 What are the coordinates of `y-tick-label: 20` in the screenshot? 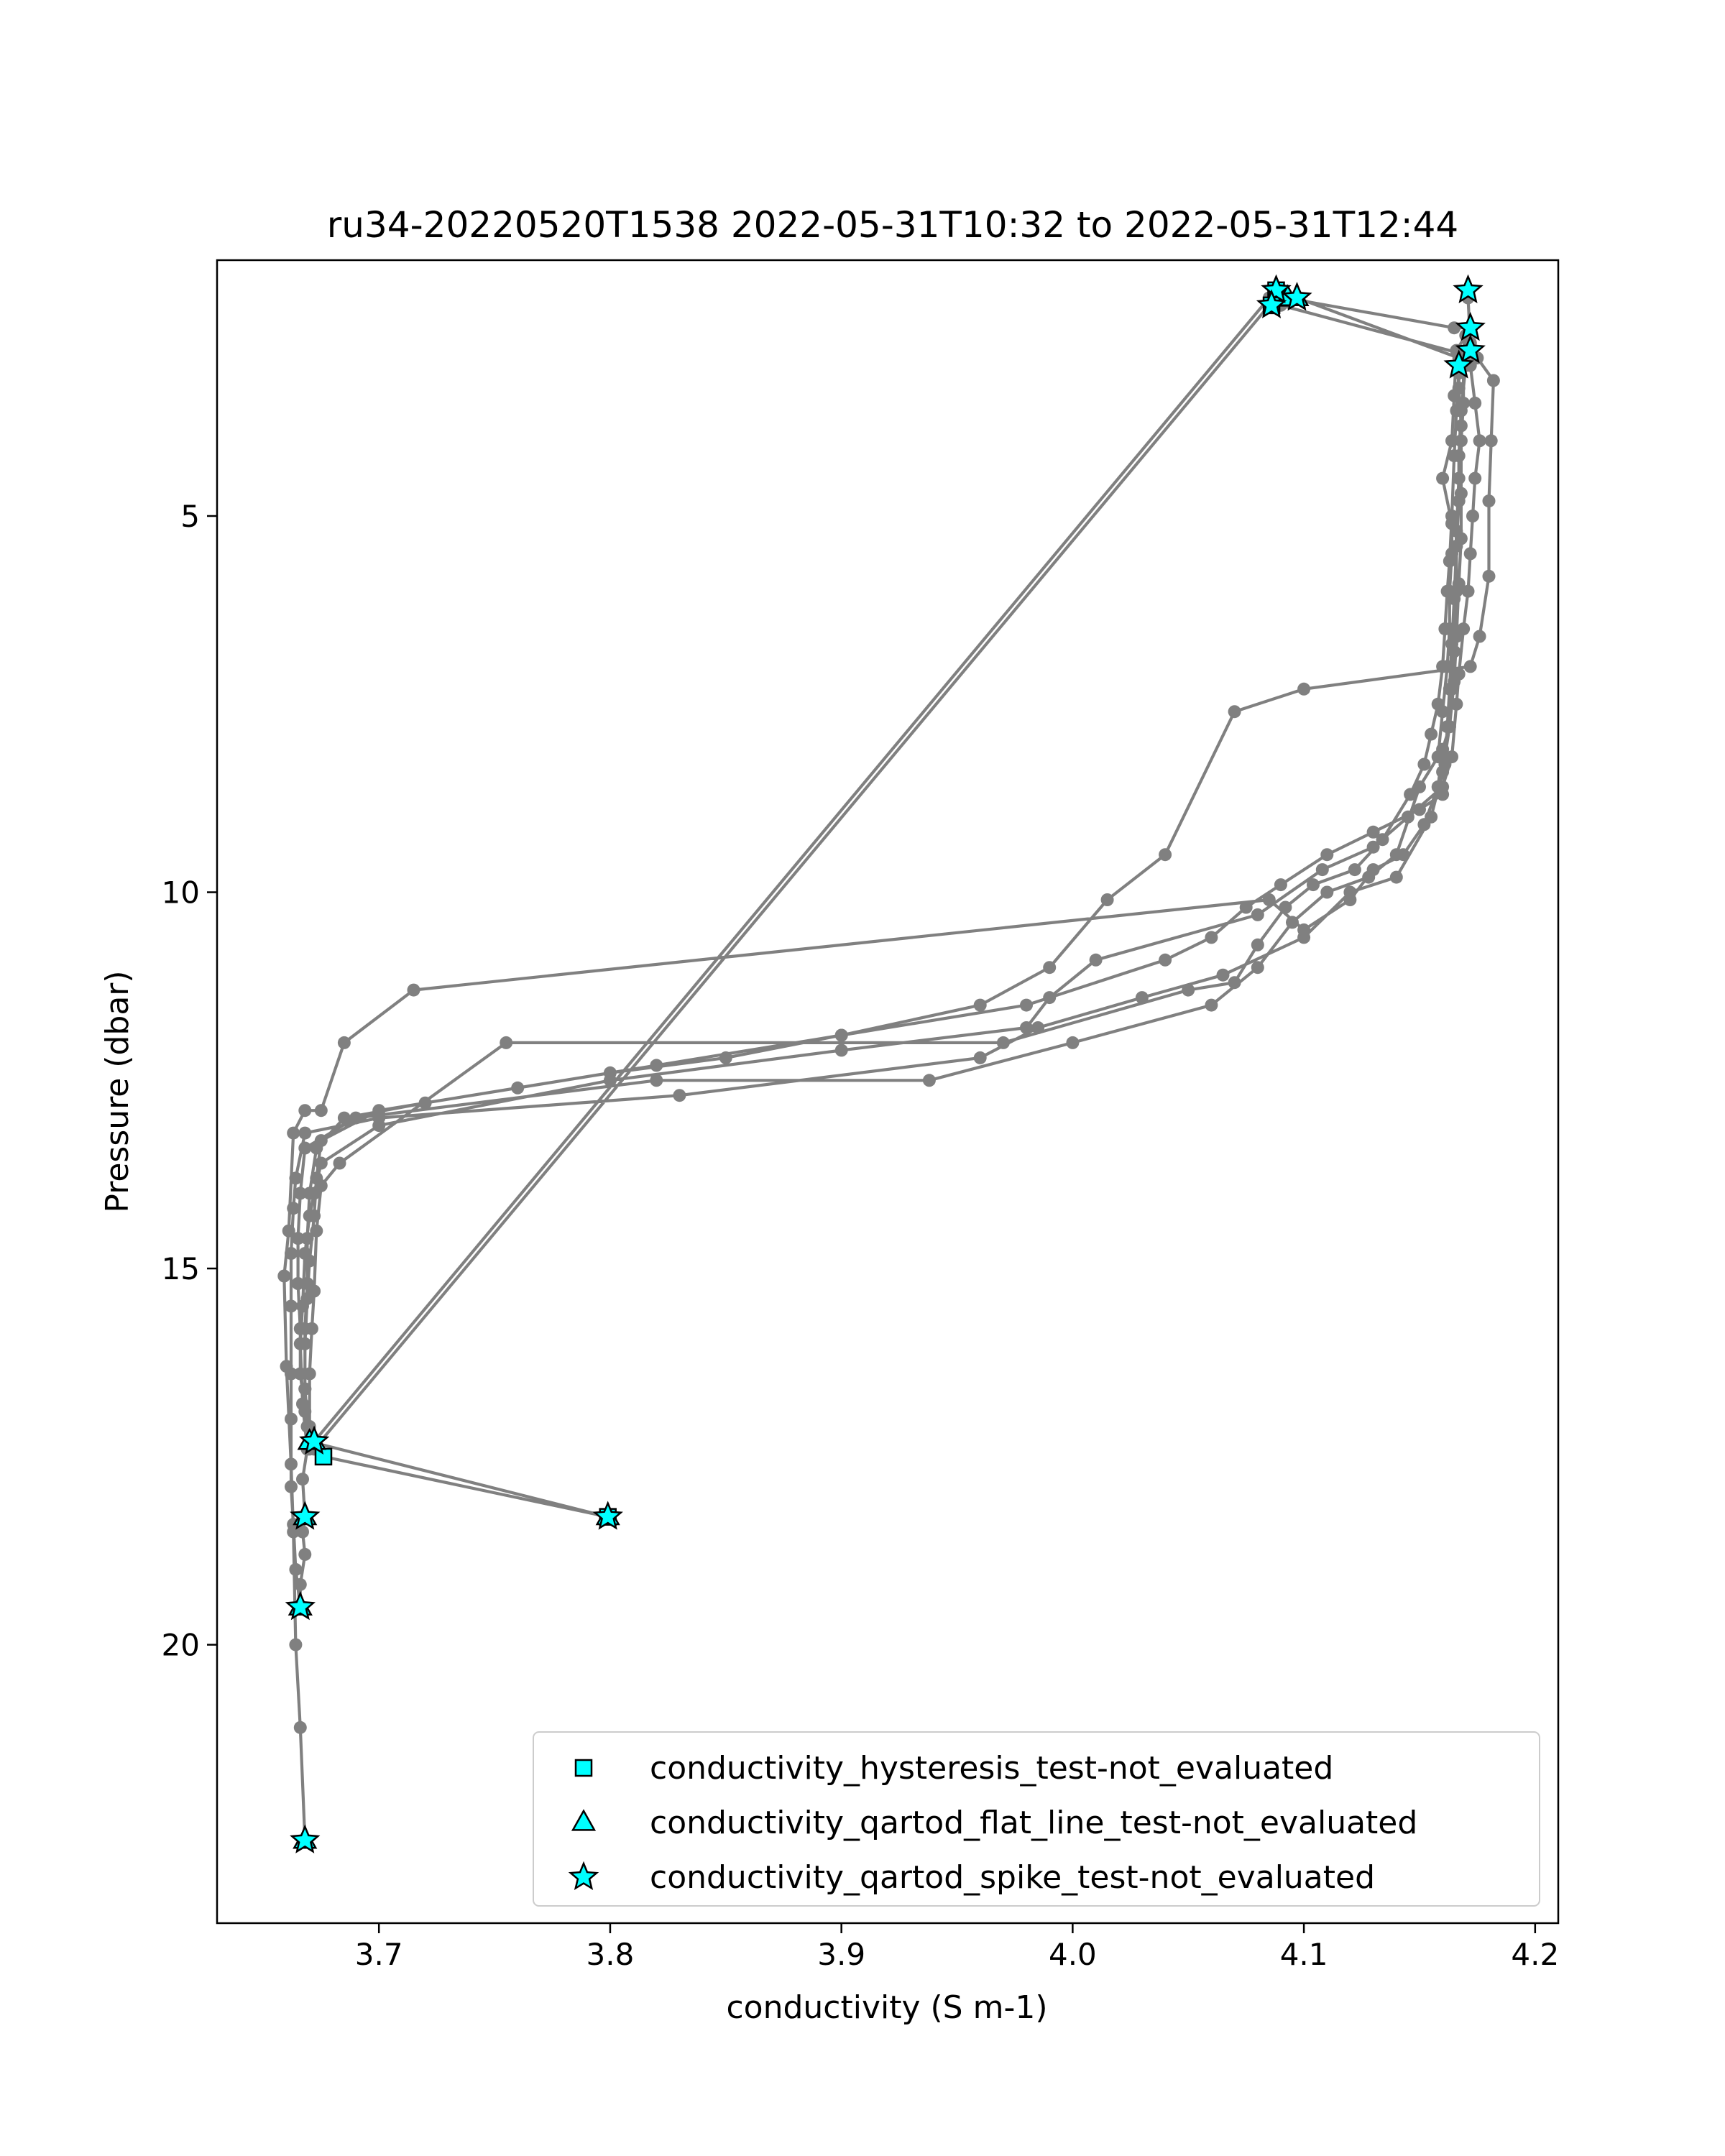 It's located at (181, 1645).